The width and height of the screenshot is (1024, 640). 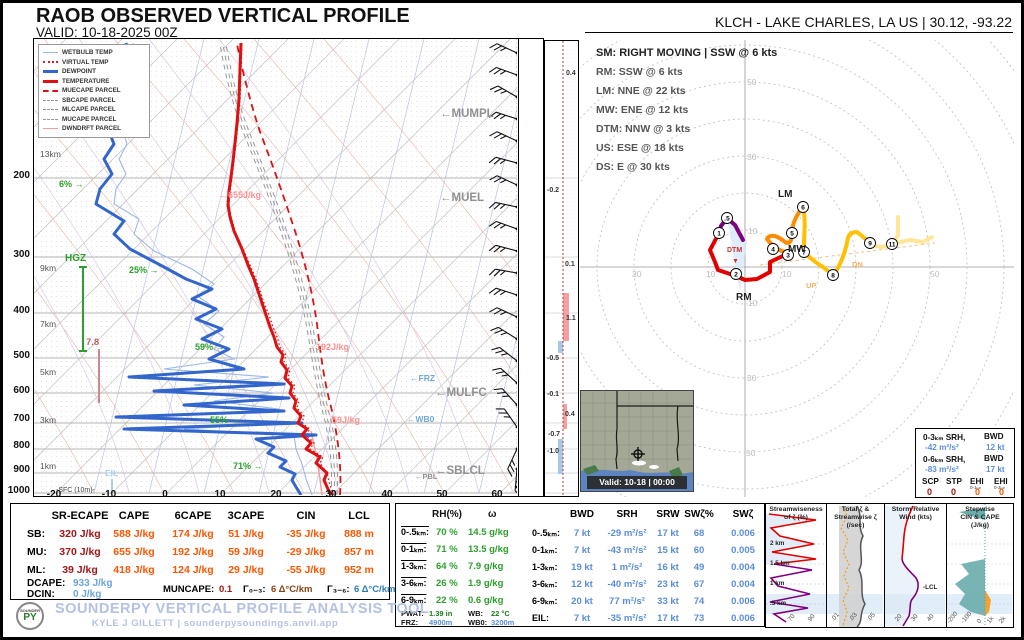 What do you see at coordinates (21, 445) in the screenshot?
I see `pressure-tick-800: 800` at bounding box center [21, 445].